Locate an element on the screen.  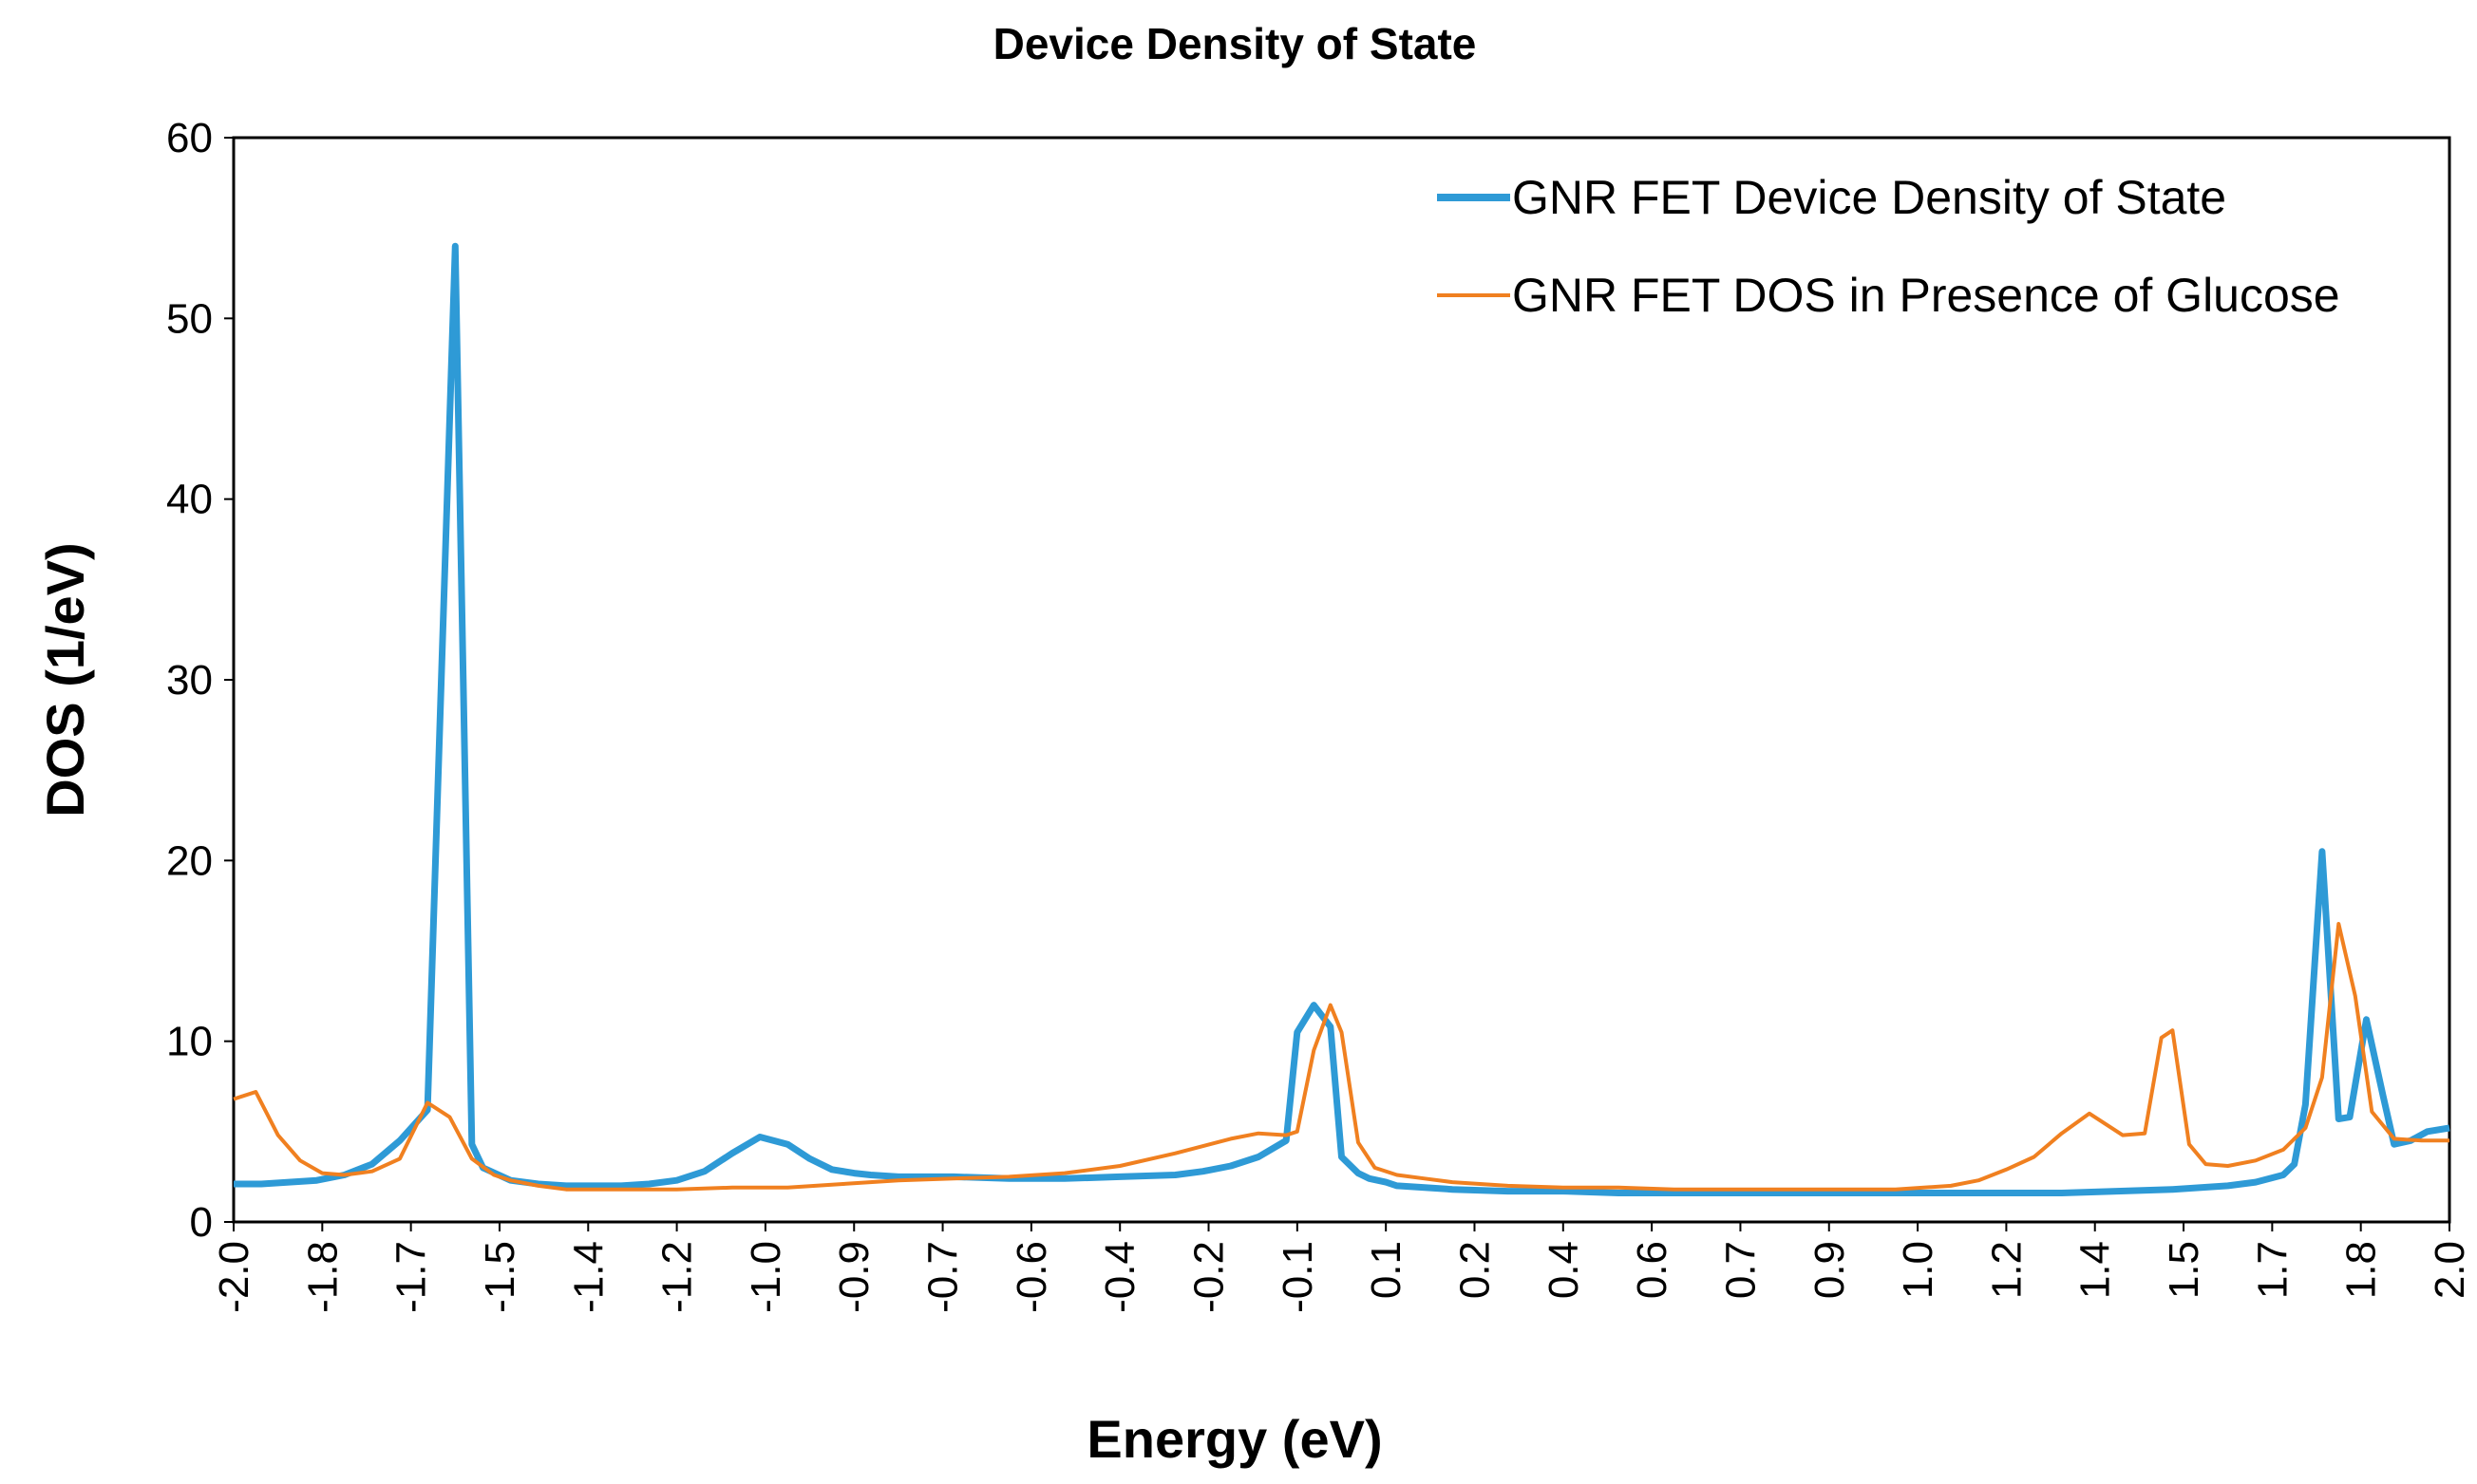
y-tick-label: 30 is located at coordinates (189, 680).